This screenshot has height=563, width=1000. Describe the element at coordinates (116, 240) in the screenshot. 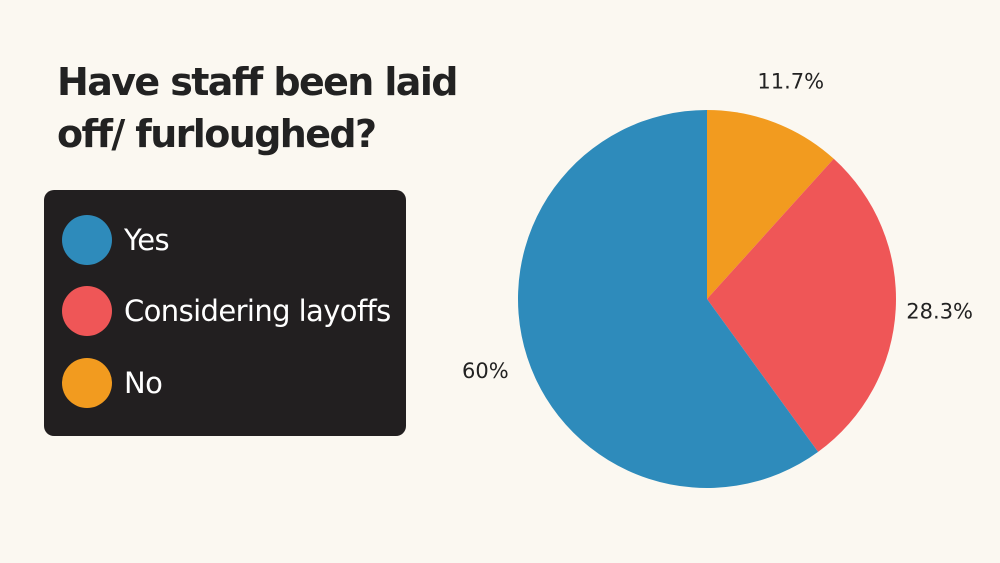

I see `legend-item-yes: Yes` at that location.